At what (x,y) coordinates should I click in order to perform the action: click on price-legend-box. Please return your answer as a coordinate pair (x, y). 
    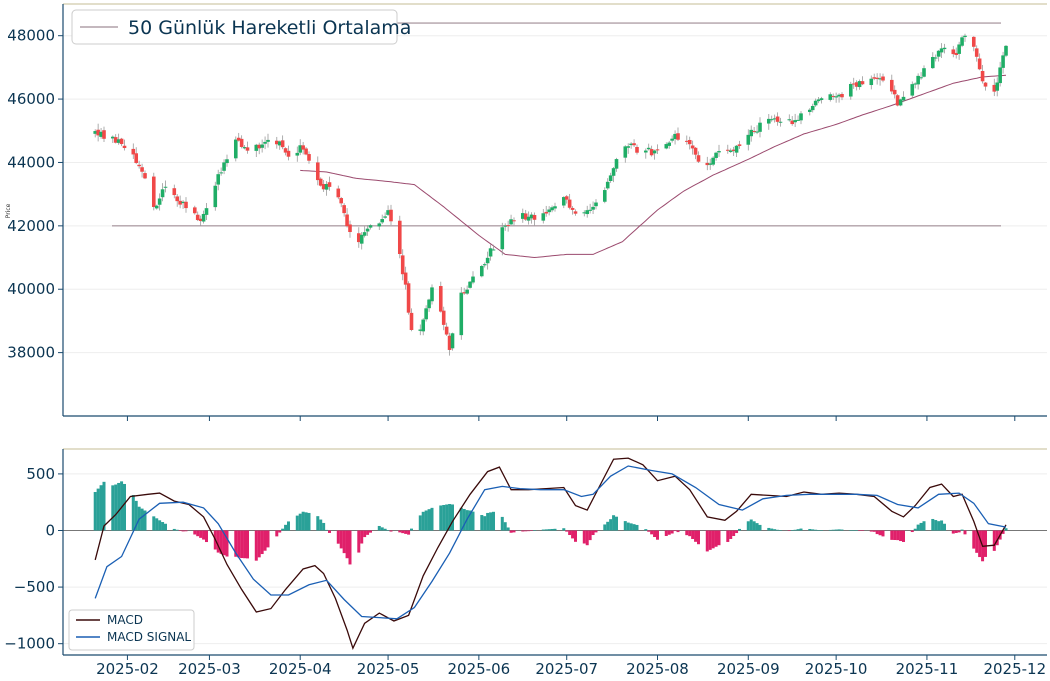
    Looking at the image, I should click on (234, 27).